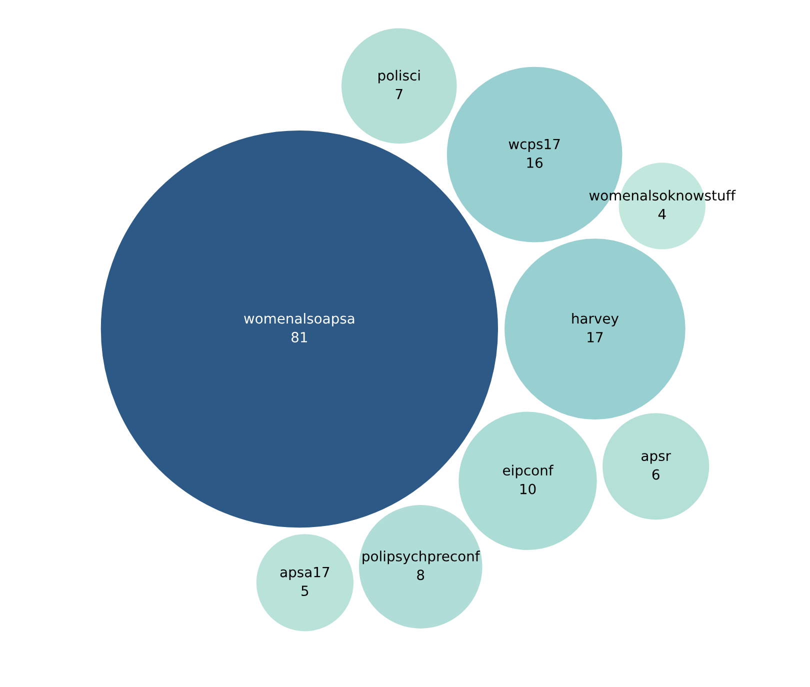 Image resolution: width=810 pixels, height=687 pixels. What do you see at coordinates (421, 557) in the screenshot?
I see `category-label: polipsychpreconf` at bounding box center [421, 557].